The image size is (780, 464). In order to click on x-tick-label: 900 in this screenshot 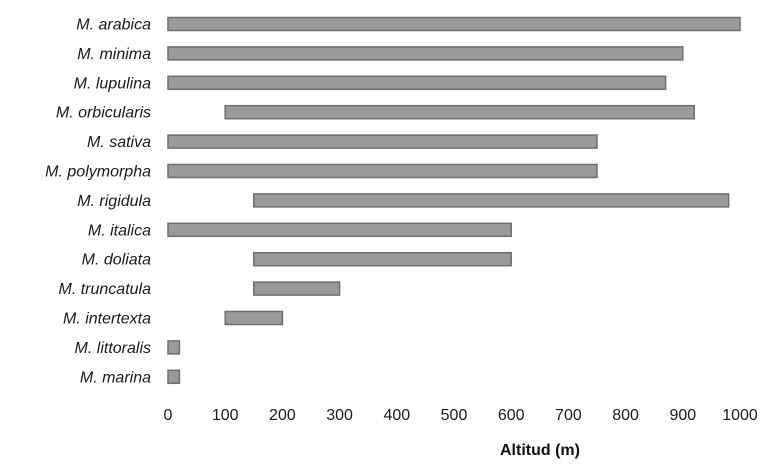, I will do `click(682, 415)`.